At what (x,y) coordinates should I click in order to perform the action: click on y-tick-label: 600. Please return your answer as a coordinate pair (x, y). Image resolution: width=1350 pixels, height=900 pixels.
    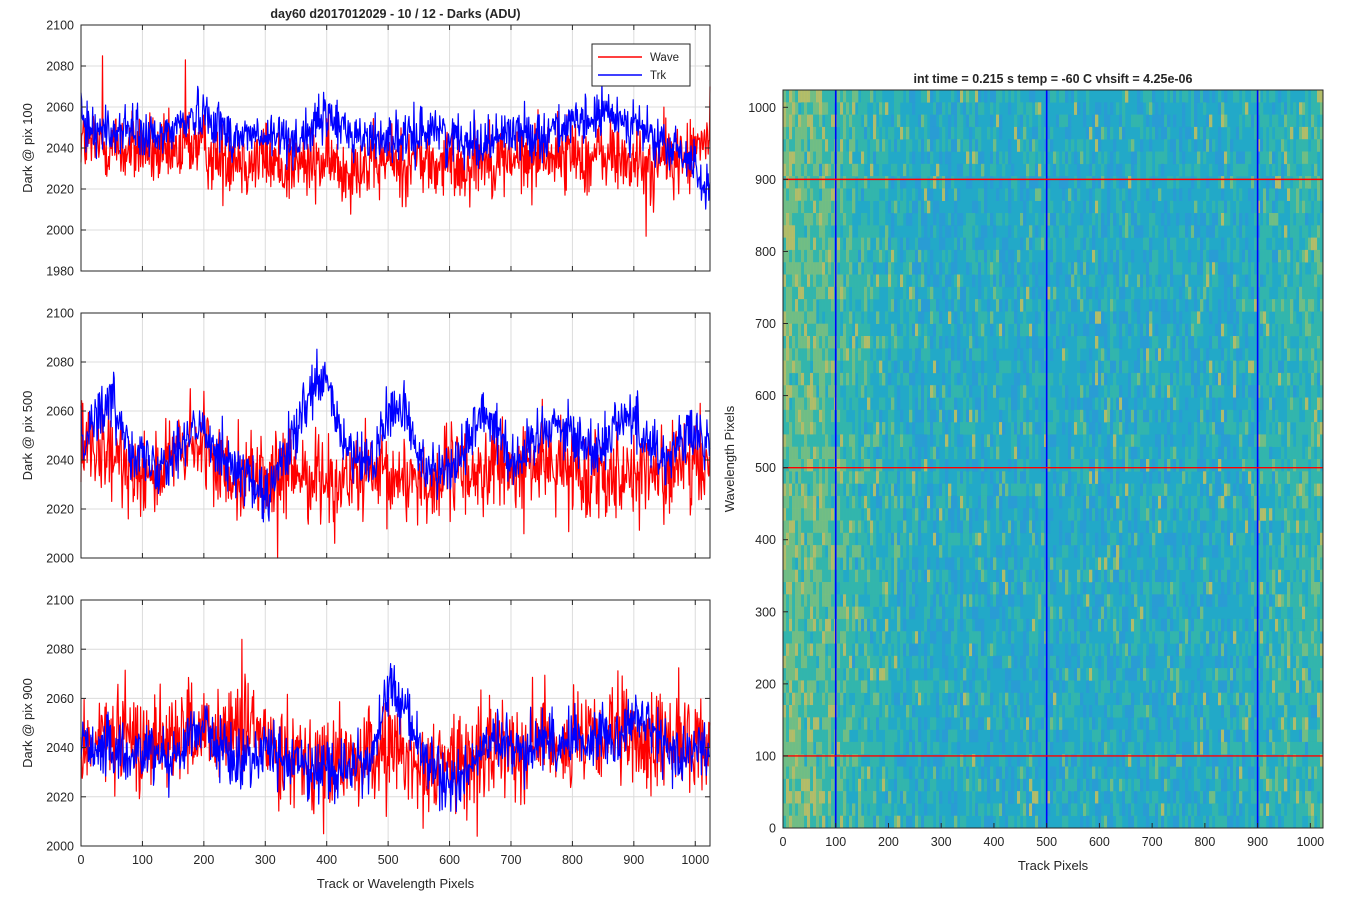
    Looking at the image, I should click on (765, 396).